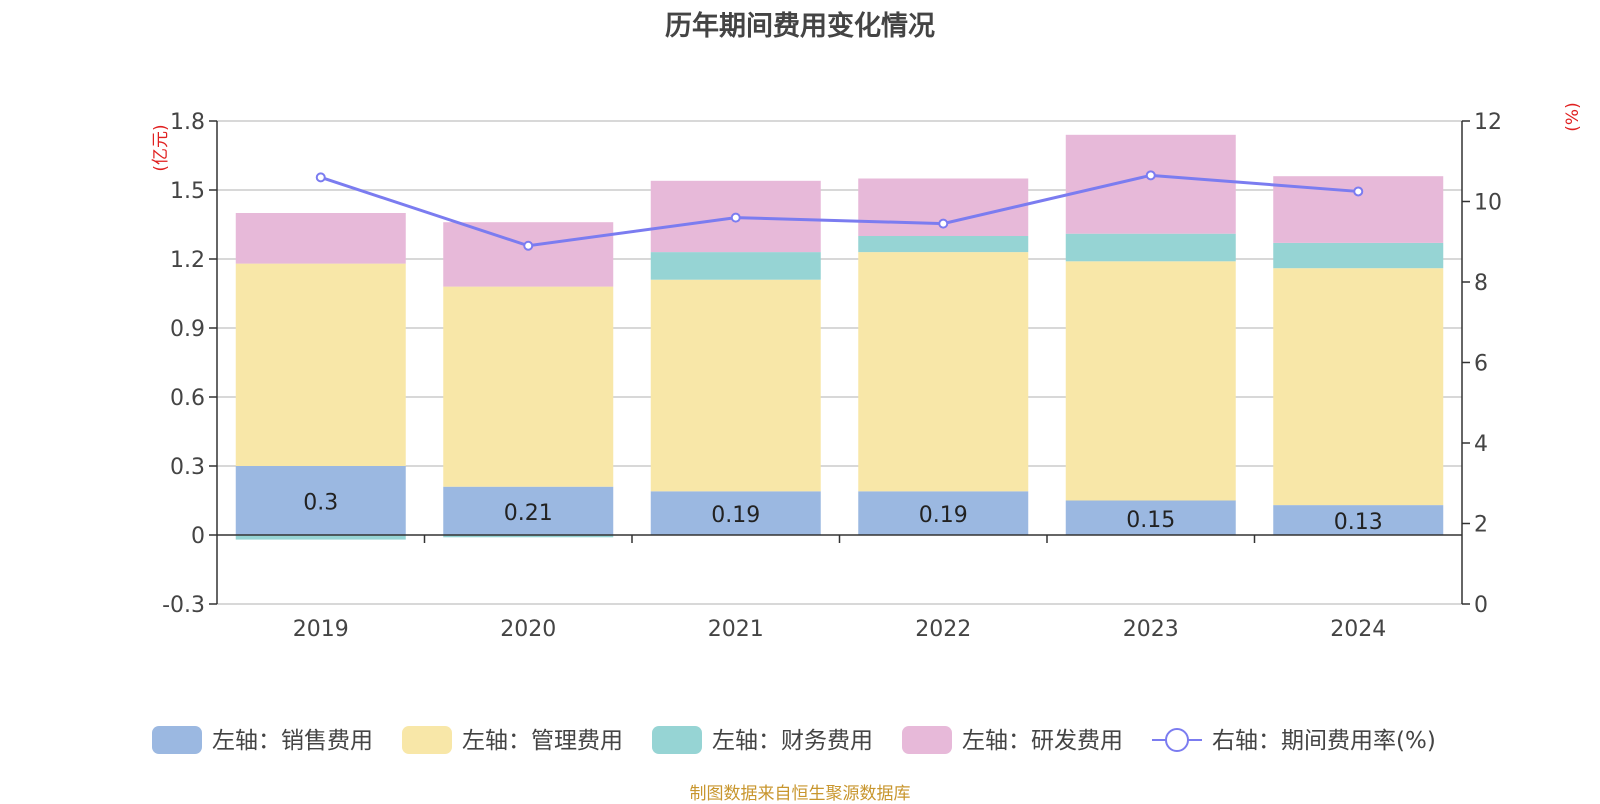  I want to click on x-axis-tick-label: 2024, so click(1358, 629).